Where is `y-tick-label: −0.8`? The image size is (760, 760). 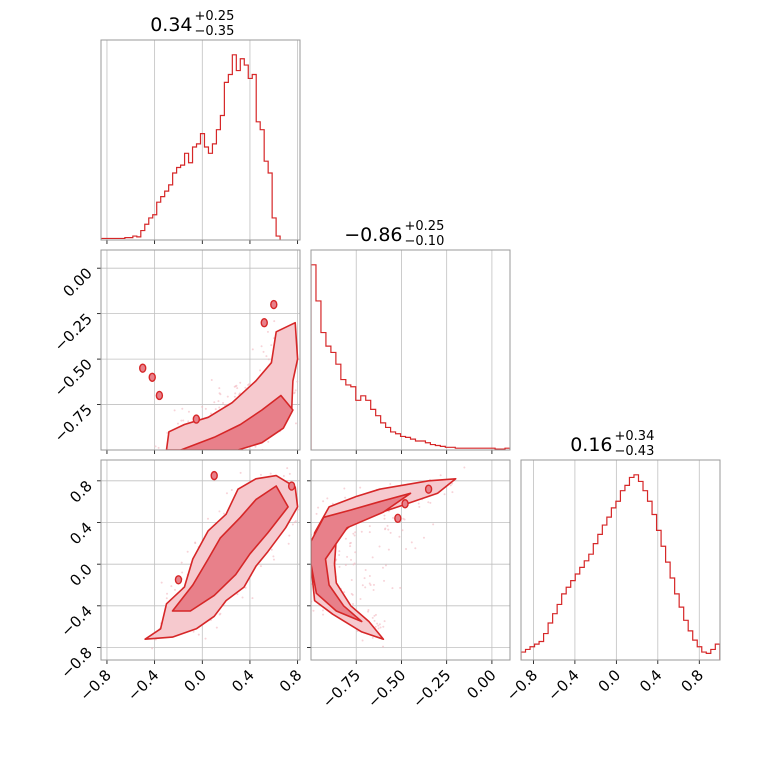
y-tick-label: −0.8 is located at coordinates (76, 663).